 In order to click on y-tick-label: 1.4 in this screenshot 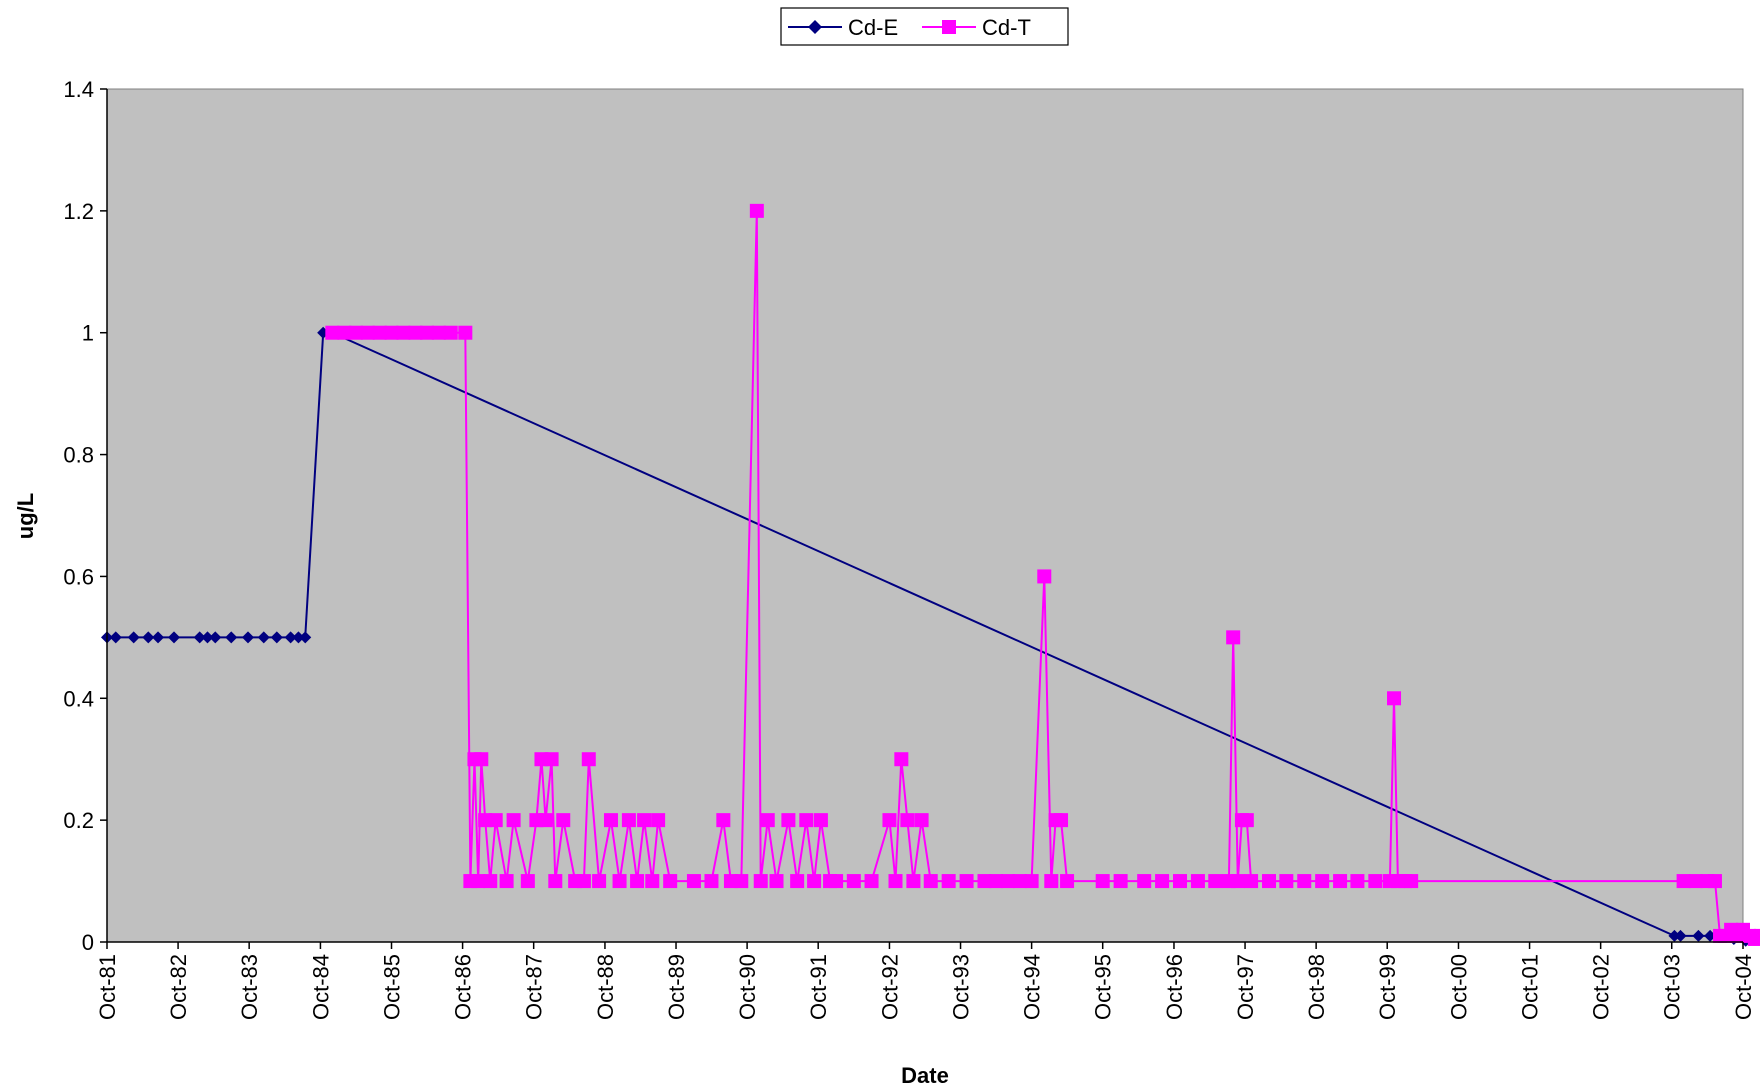, I will do `click(78, 89)`.